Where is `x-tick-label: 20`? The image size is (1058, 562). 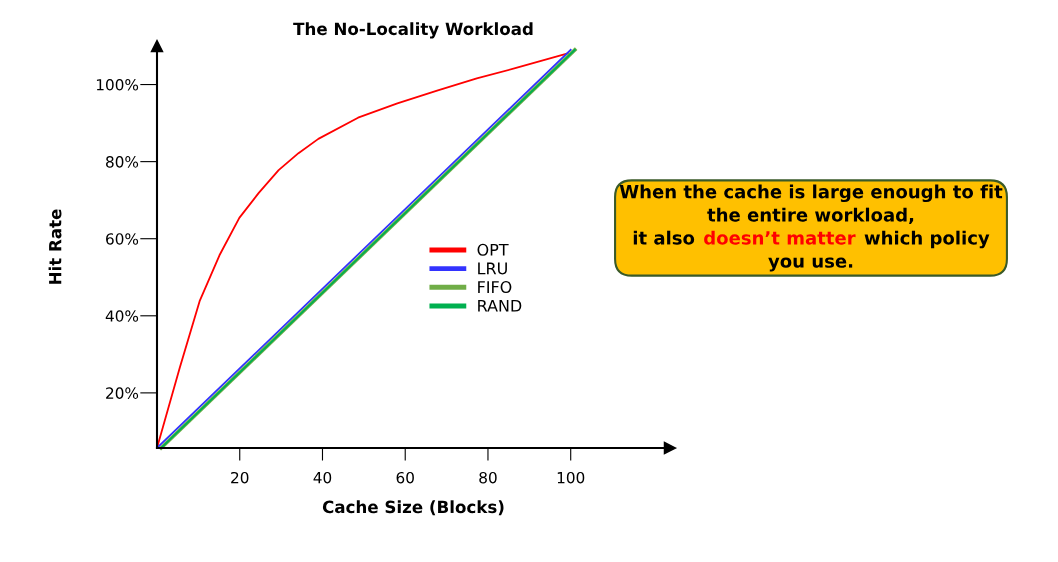 x-tick-label: 20 is located at coordinates (240, 477).